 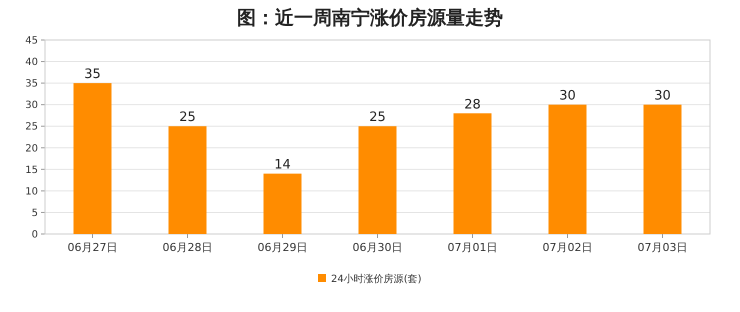 I want to click on data-label: 14, so click(x=282, y=165).